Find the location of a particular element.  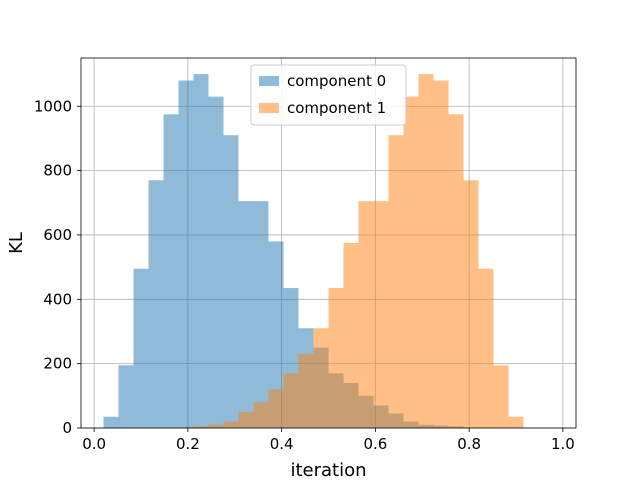

y-tick-label: 400 is located at coordinates (57, 299).